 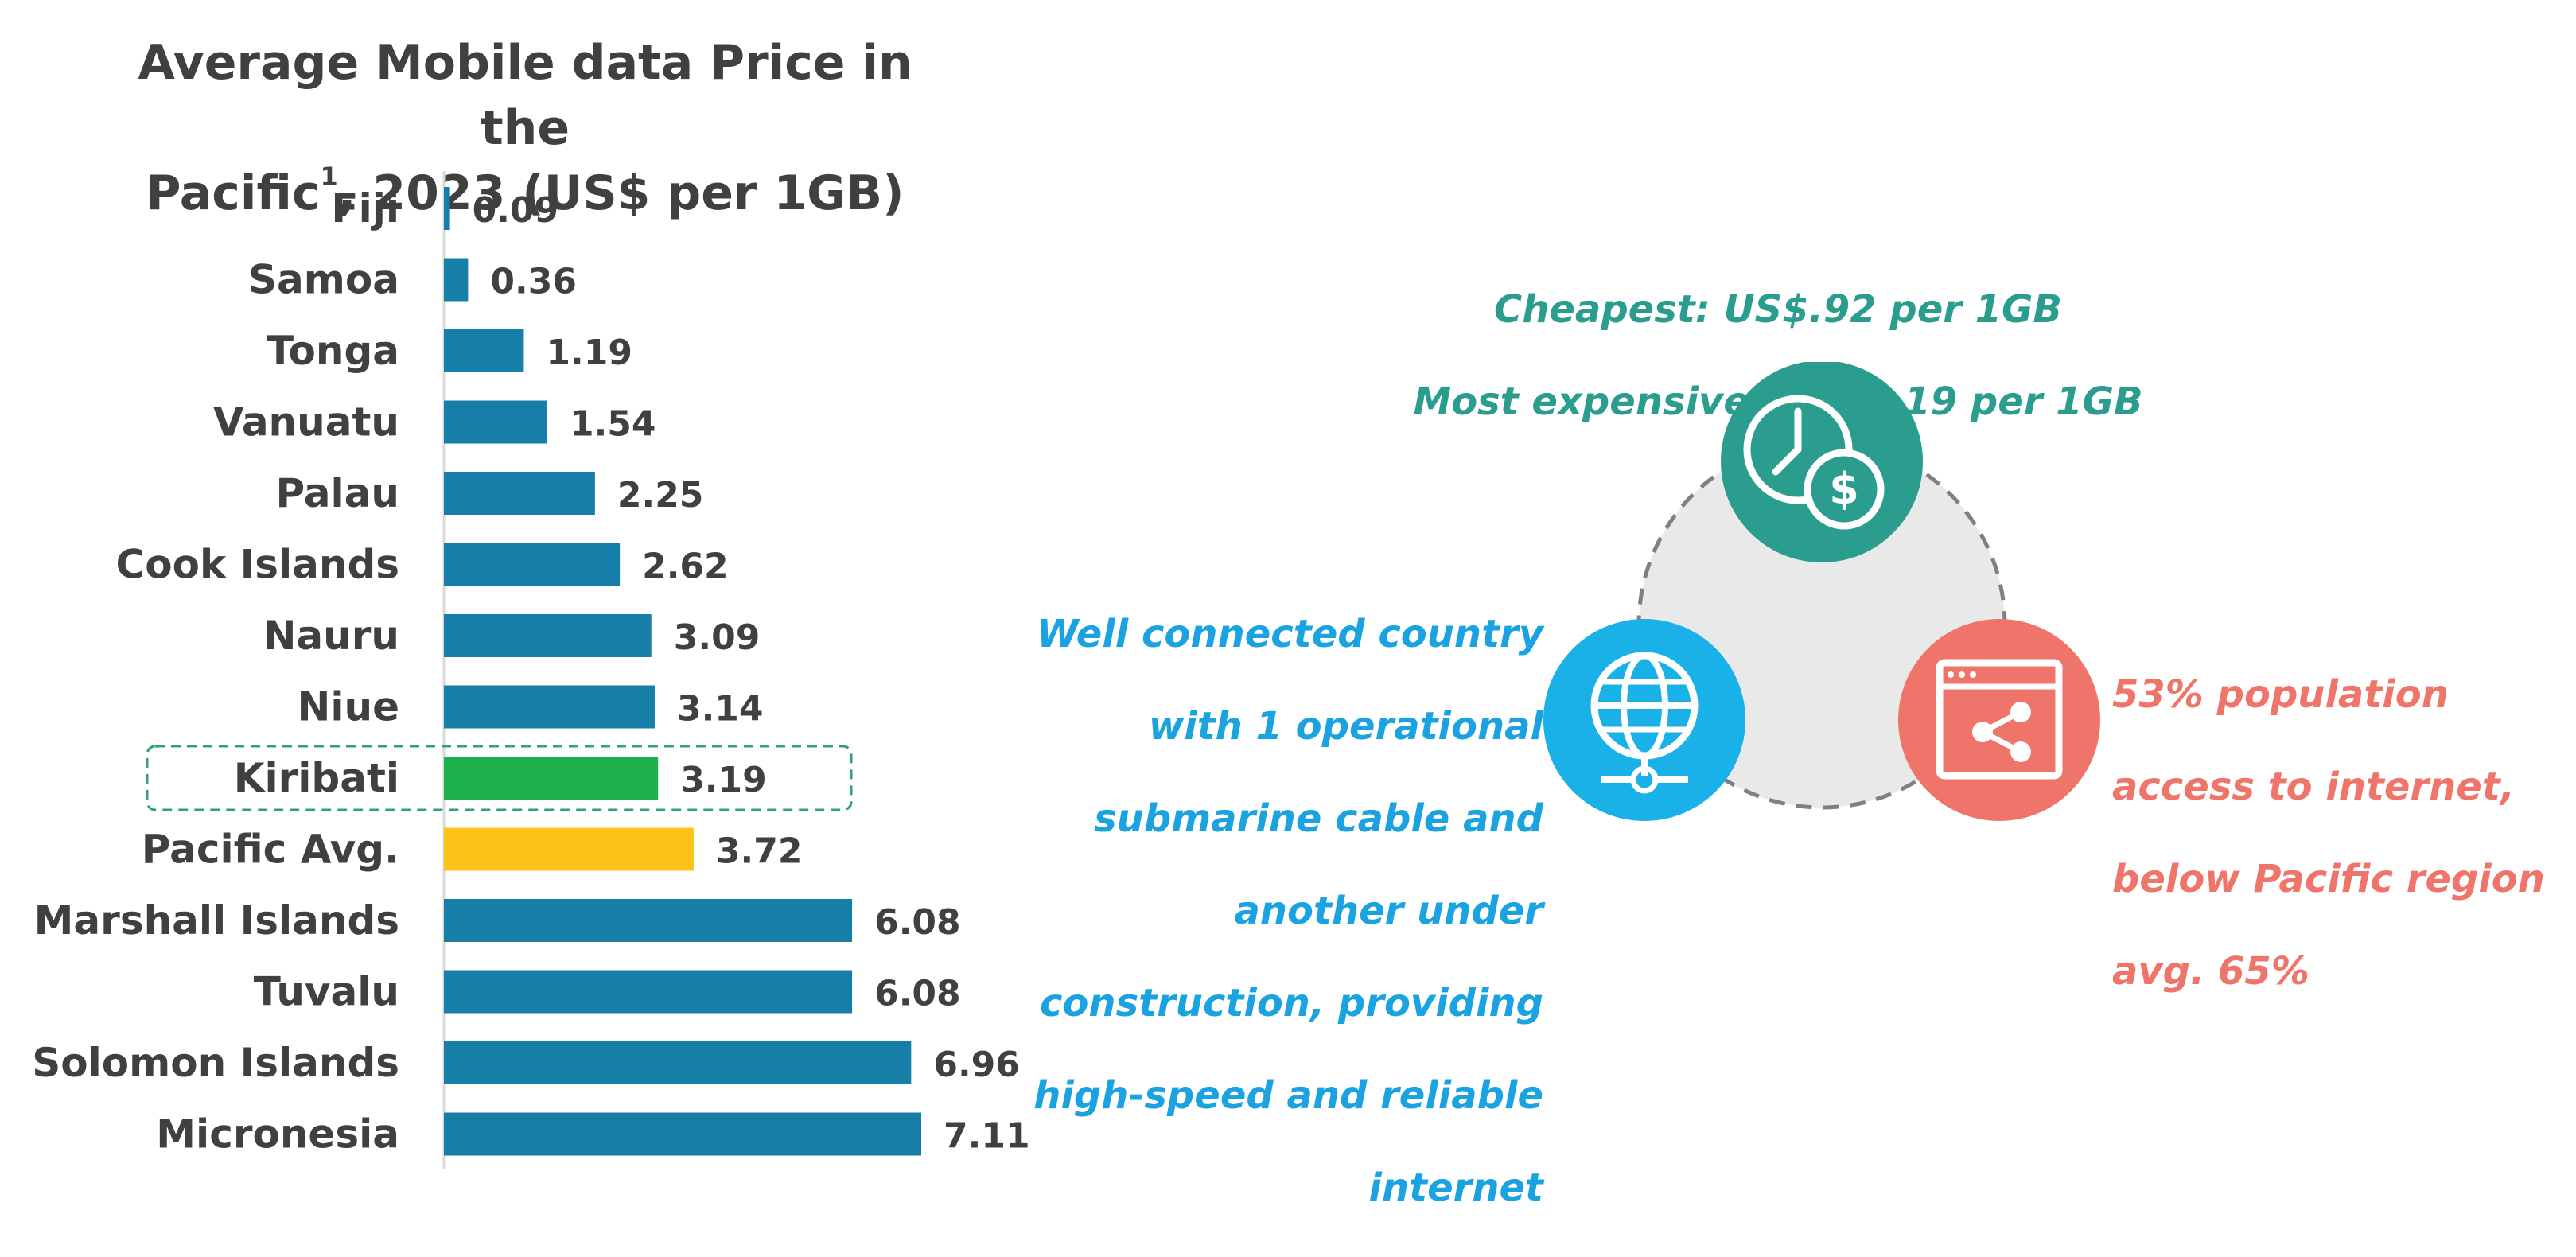 I want to click on chart-title-line2: Pacific1, 2023 (US$ per 1GB), so click(x=526, y=191).